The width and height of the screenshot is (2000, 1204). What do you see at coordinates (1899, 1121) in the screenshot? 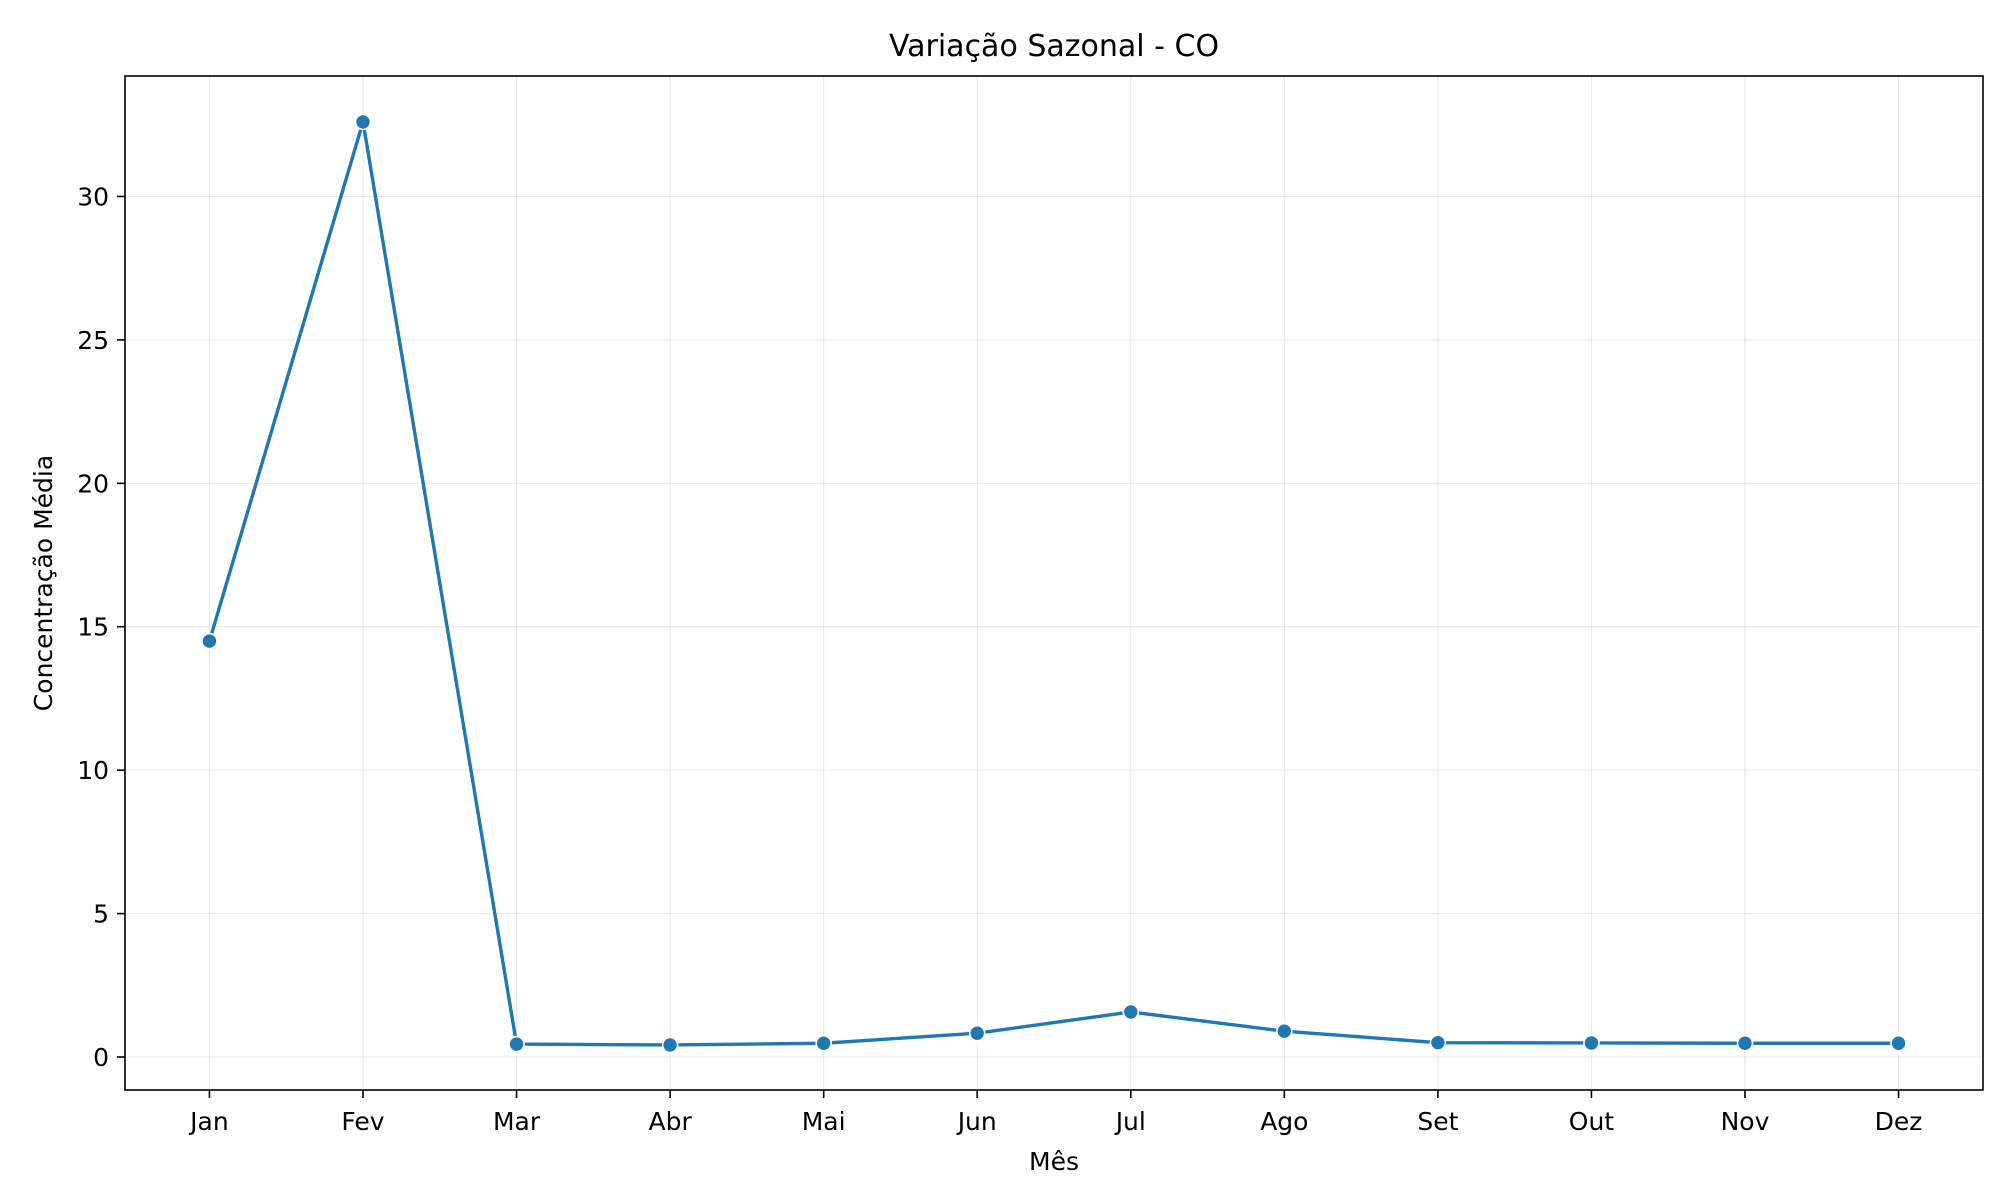
I see `x-tick-label: Dez` at bounding box center [1899, 1121].